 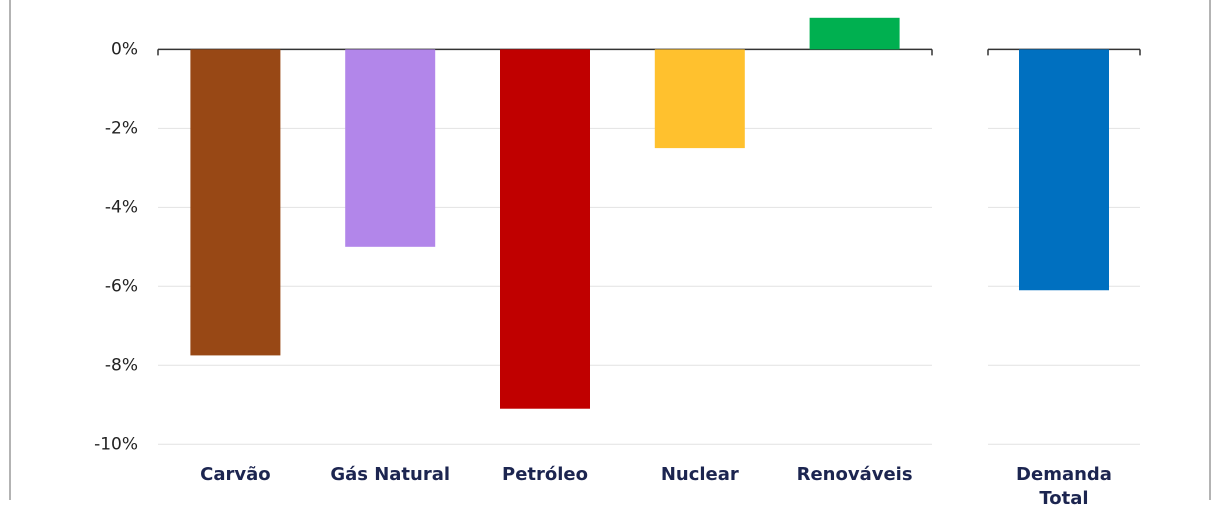 I want to click on x-tick-label: Gás Natural, so click(x=390, y=474).